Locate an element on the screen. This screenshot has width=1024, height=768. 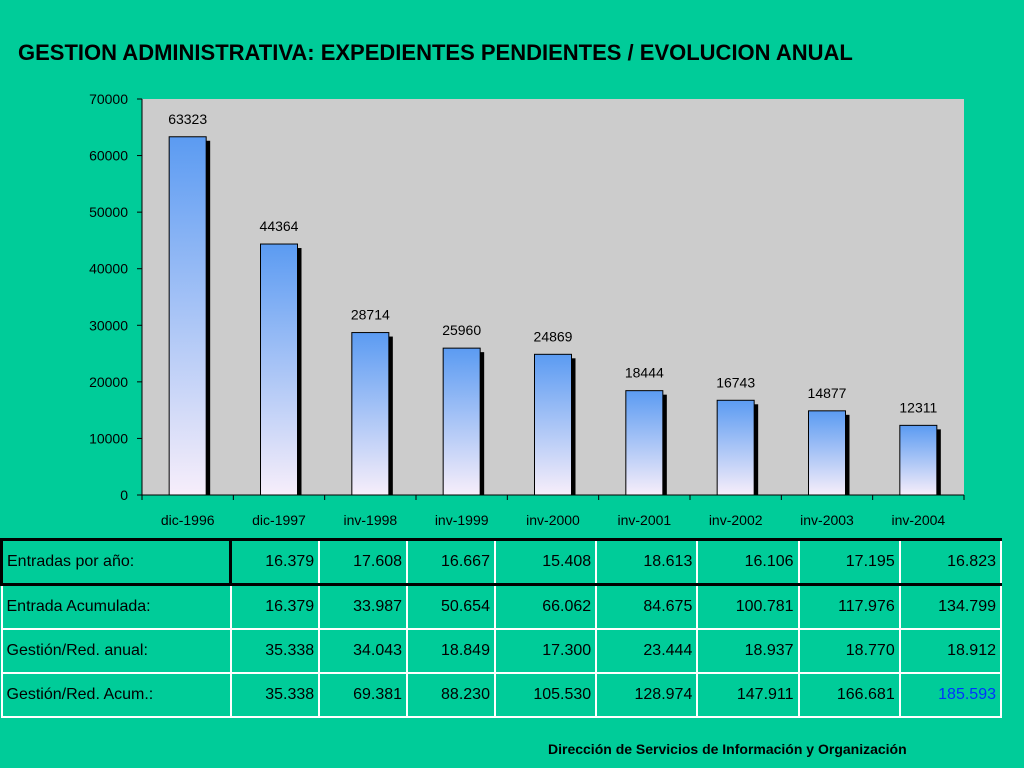
y-tick-label: 40000 is located at coordinates (108, 269).